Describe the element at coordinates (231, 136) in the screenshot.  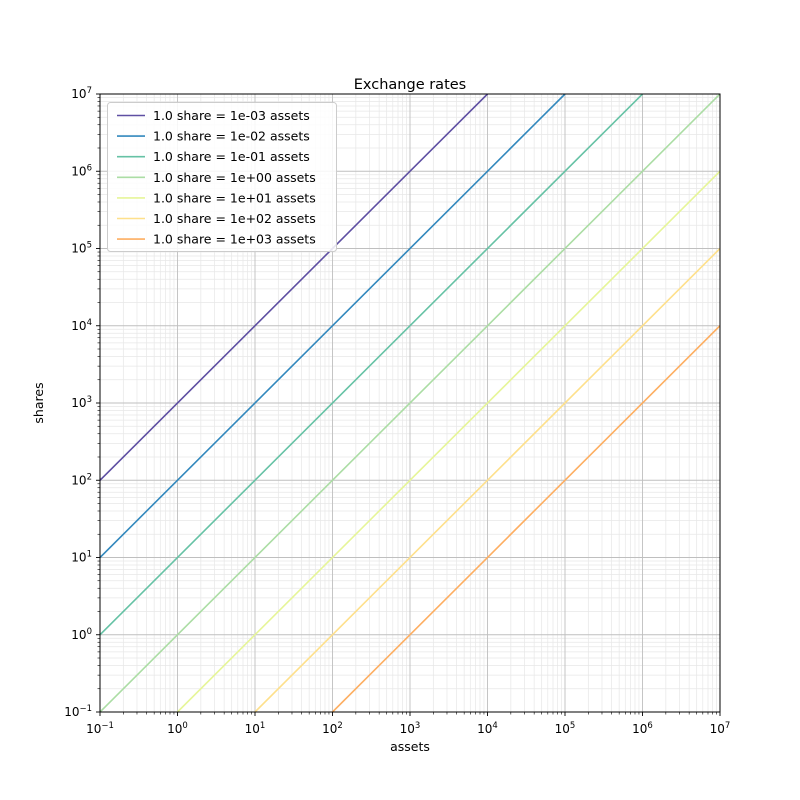
I see `legend-label: 1.0 share = 1e-02 assets` at that location.